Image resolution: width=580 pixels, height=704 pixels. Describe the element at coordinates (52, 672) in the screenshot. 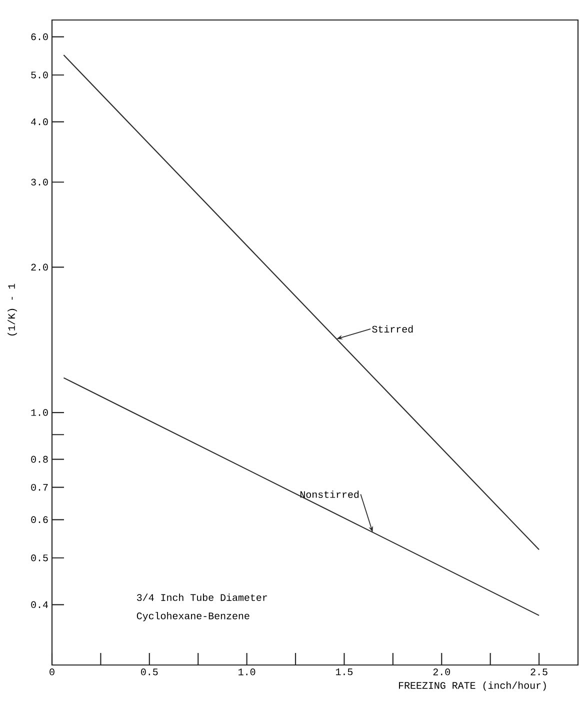

I see `x-tick-label: 0` at that location.